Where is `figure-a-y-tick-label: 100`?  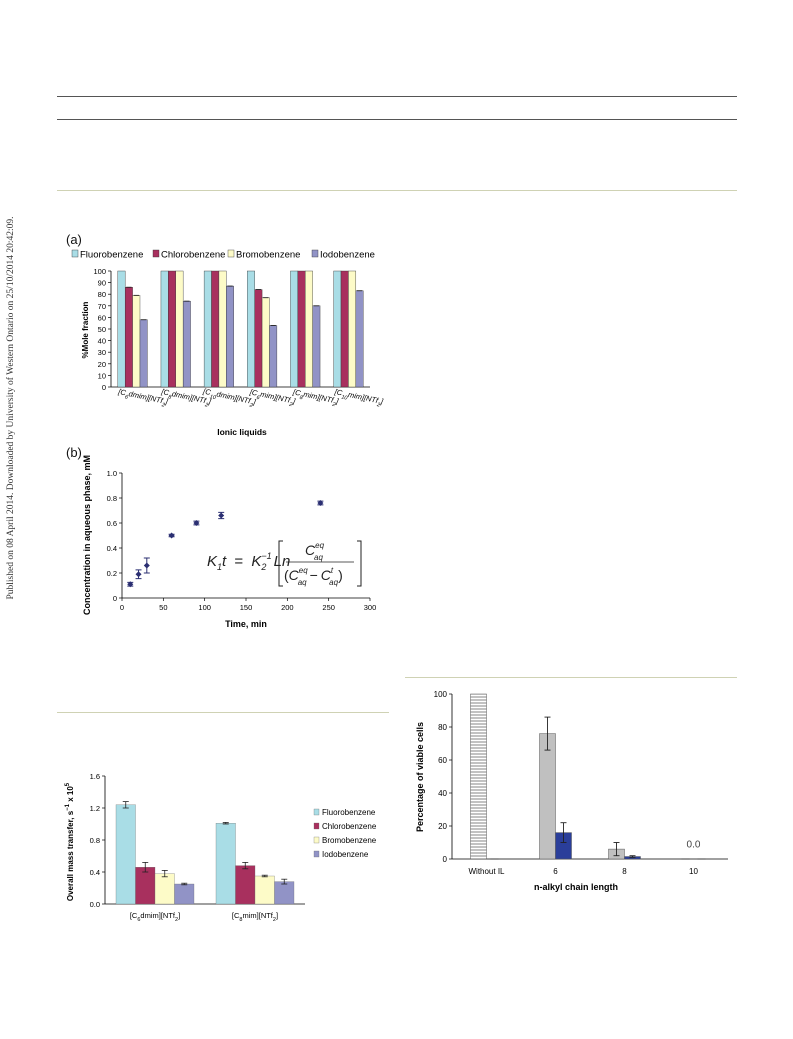 figure-a-y-tick-label: 100 is located at coordinates (99, 271).